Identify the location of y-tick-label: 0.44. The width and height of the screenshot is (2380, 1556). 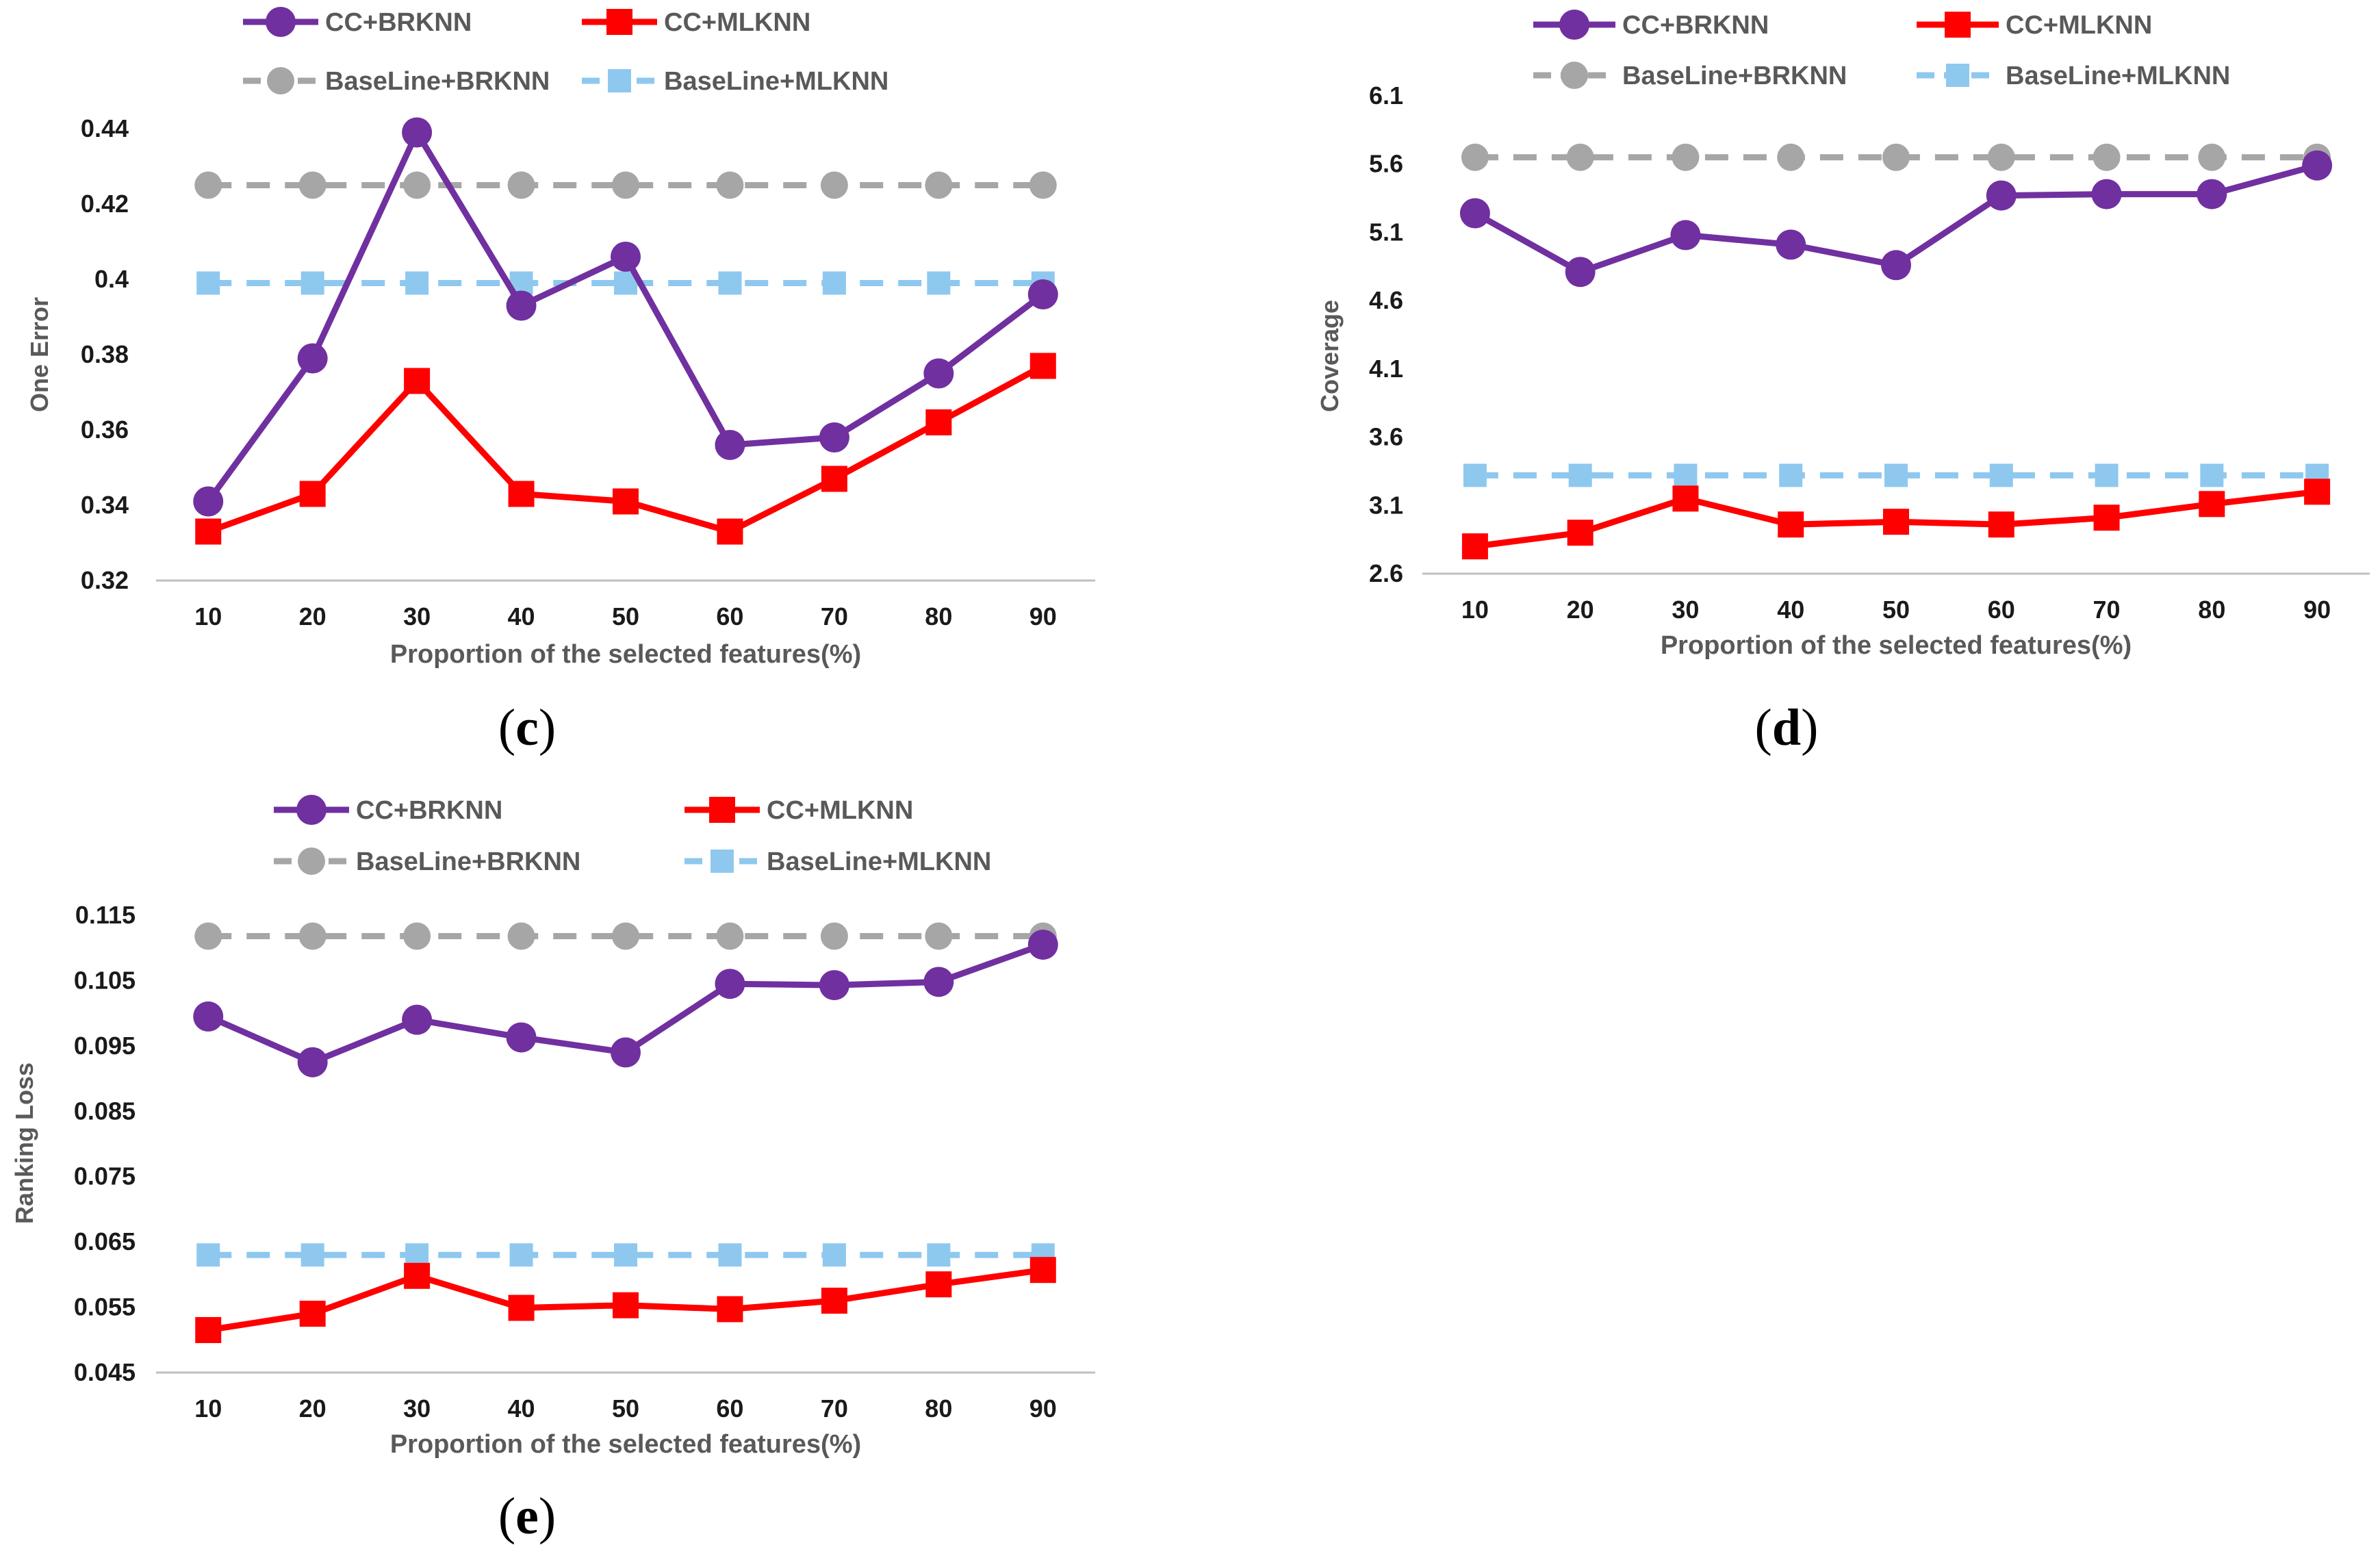
(105, 128).